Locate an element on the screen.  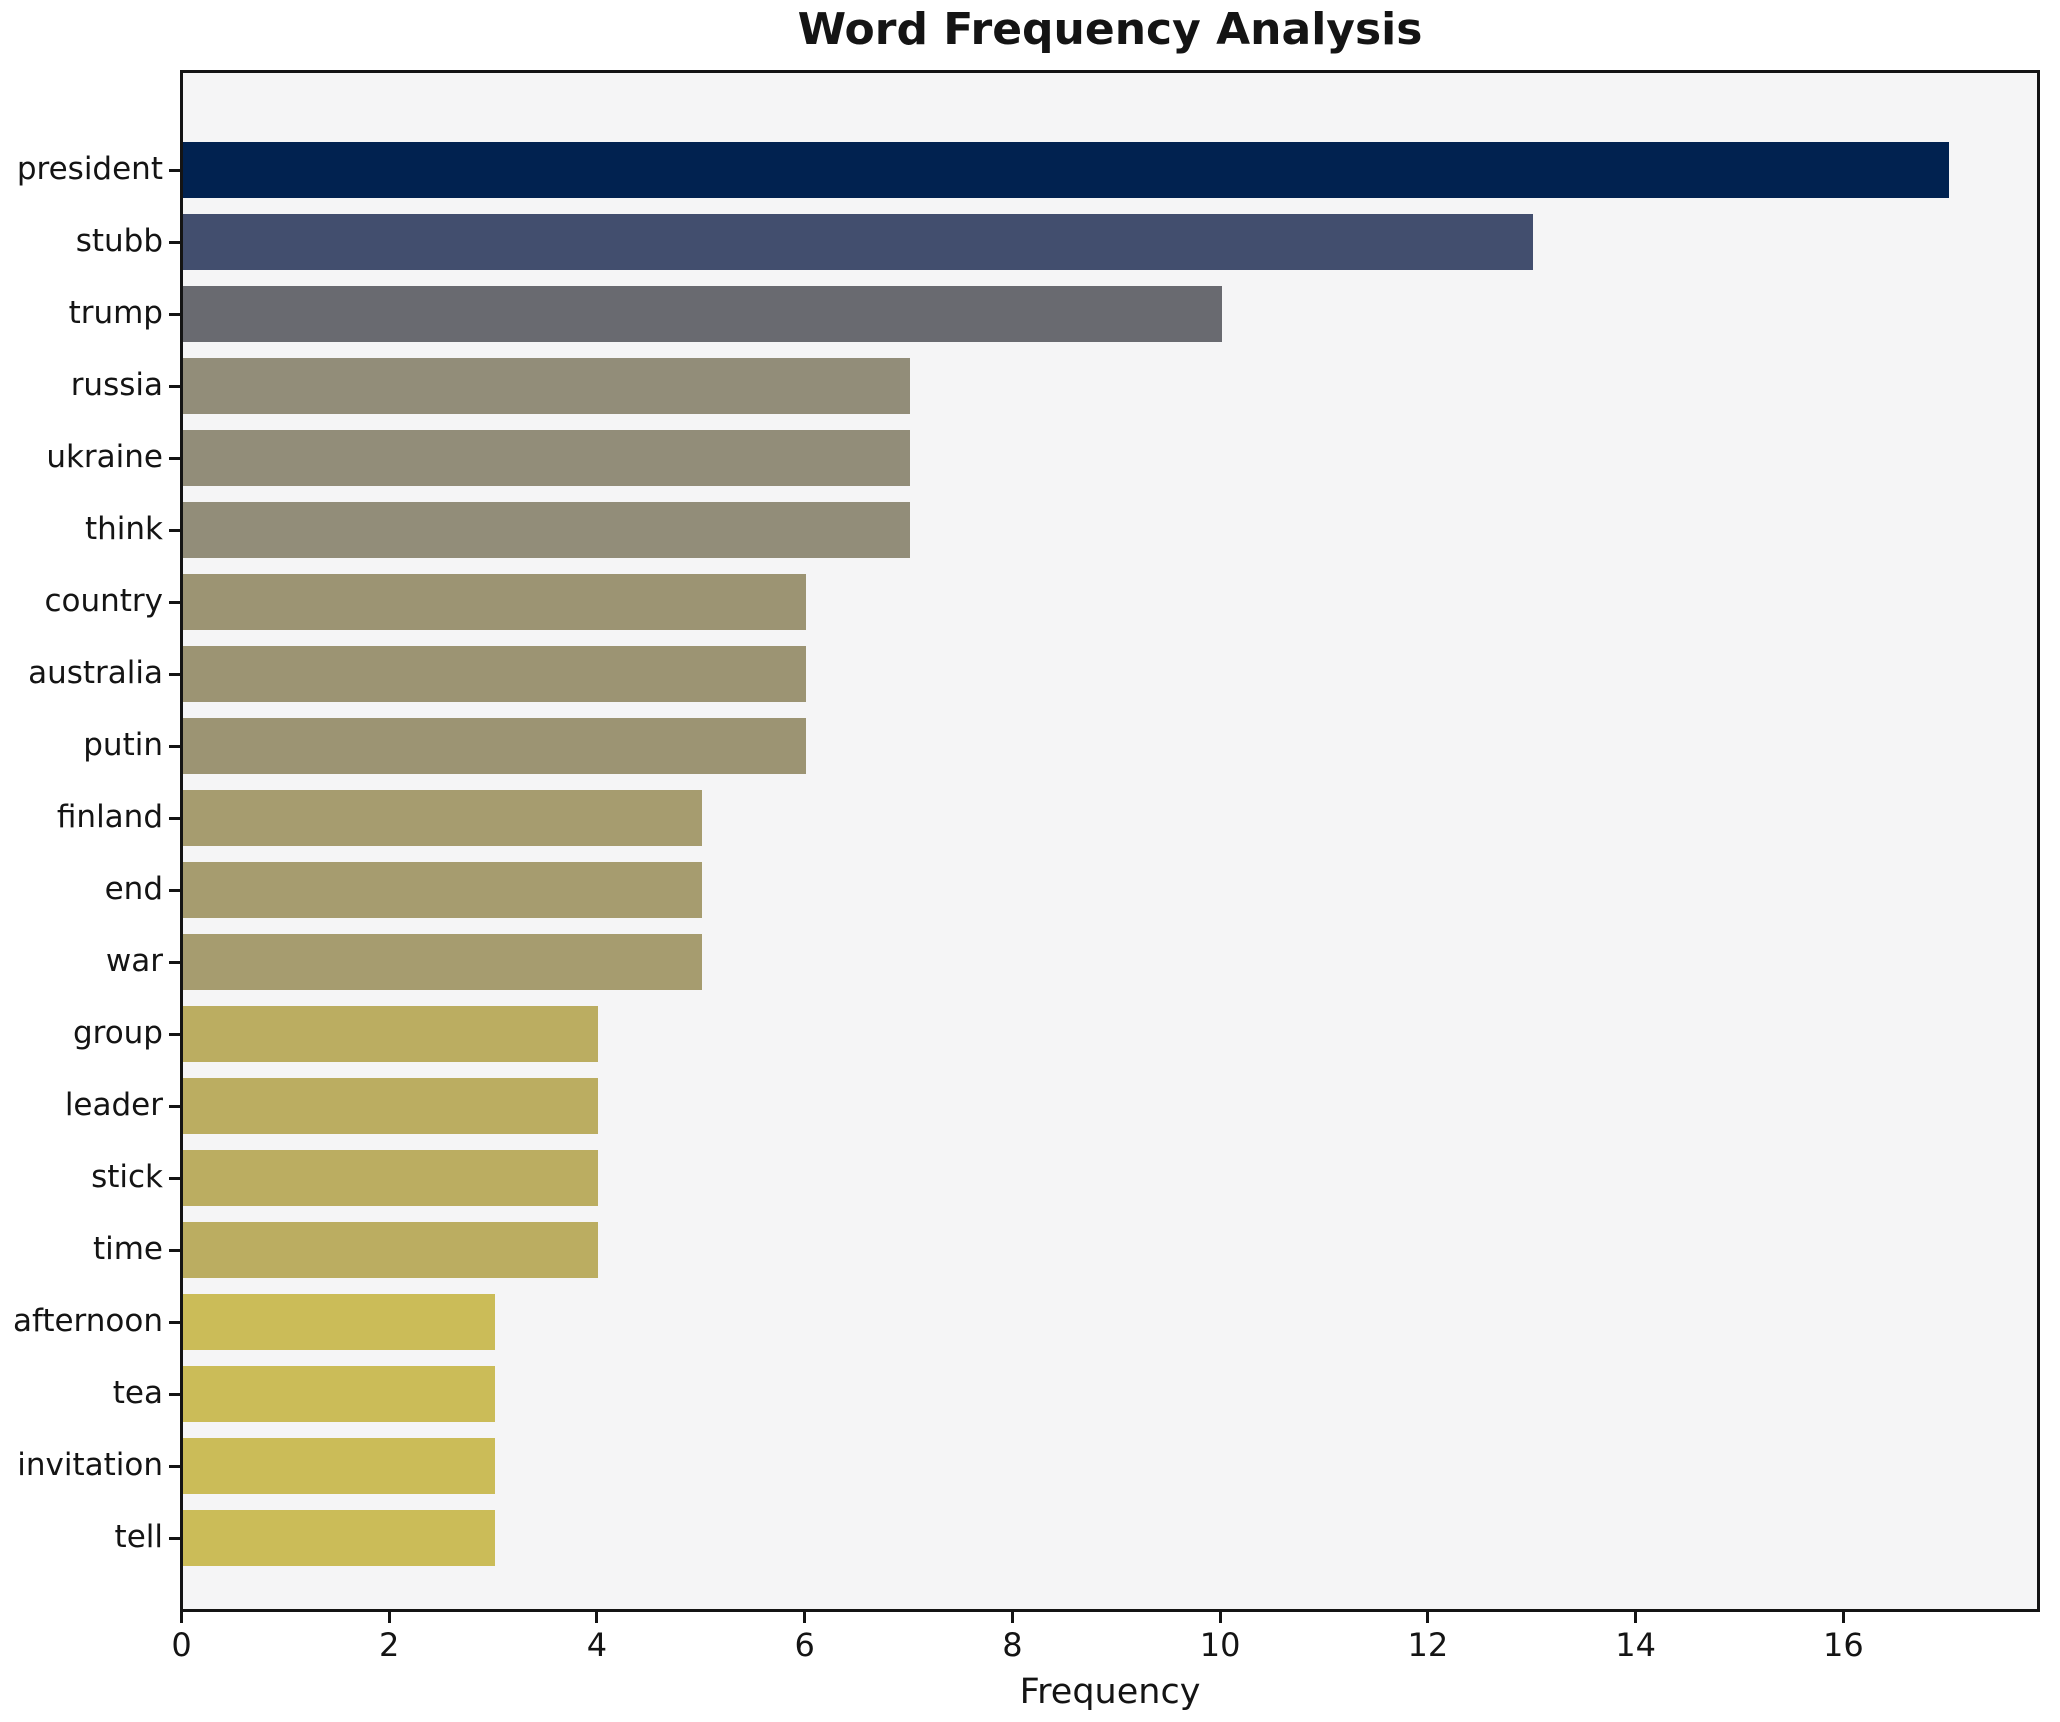
x-tick-label-6: 6 is located at coordinates (804, 1645).